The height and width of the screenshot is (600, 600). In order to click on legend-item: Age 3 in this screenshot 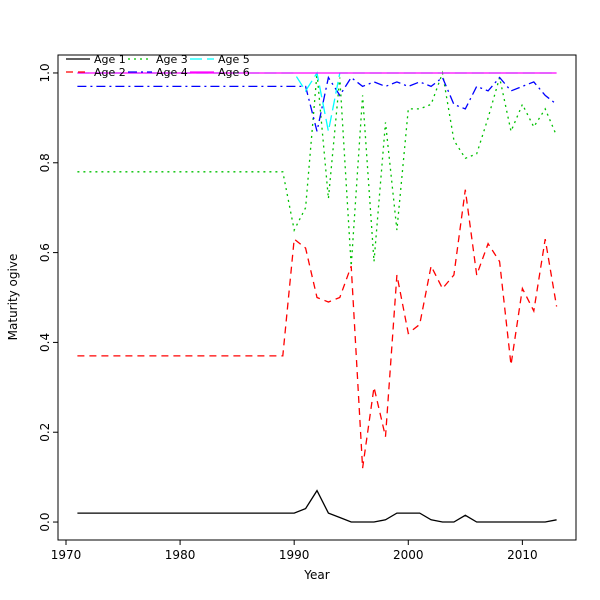, I will do `click(158, 59)`.